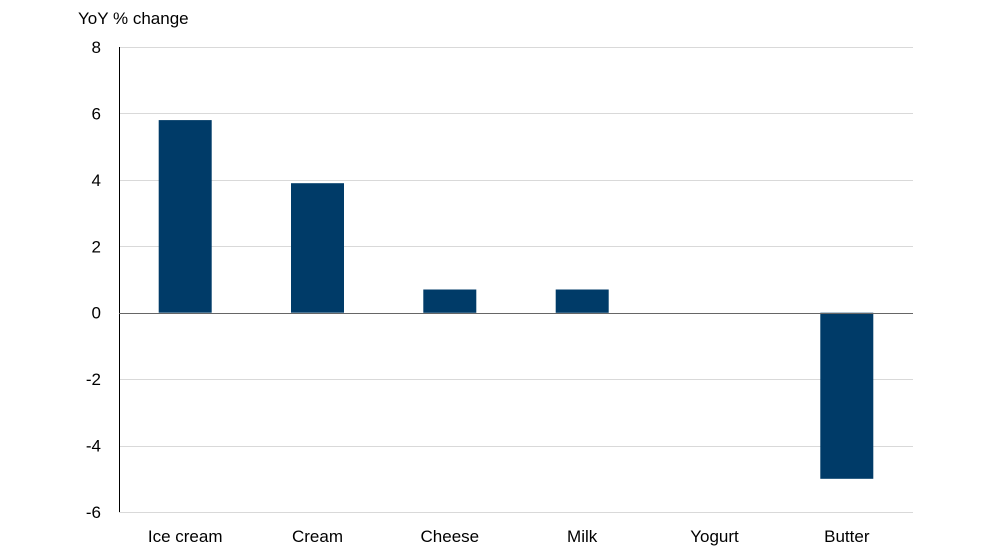 The image size is (992, 558). Describe the element at coordinates (450, 301) in the screenshot. I see `bar-cheese` at that location.